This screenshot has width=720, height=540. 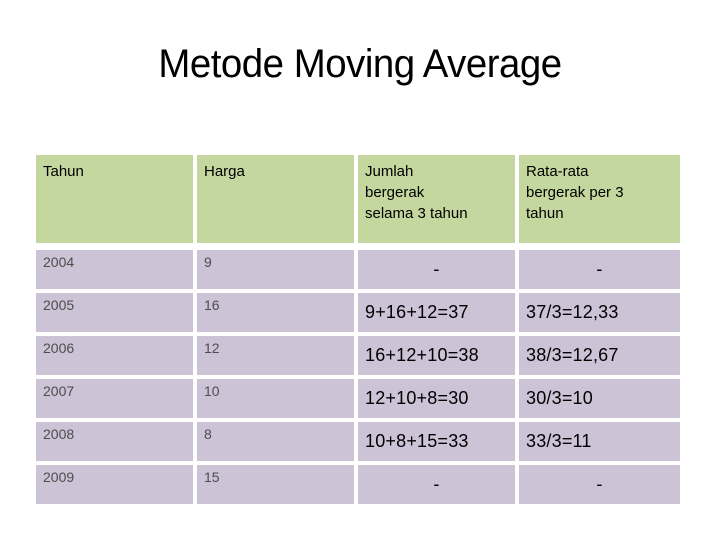 What do you see at coordinates (438, 314) in the screenshot?
I see `jumlah-bergerak-cell: 9+16+12=37` at bounding box center [438, 314].